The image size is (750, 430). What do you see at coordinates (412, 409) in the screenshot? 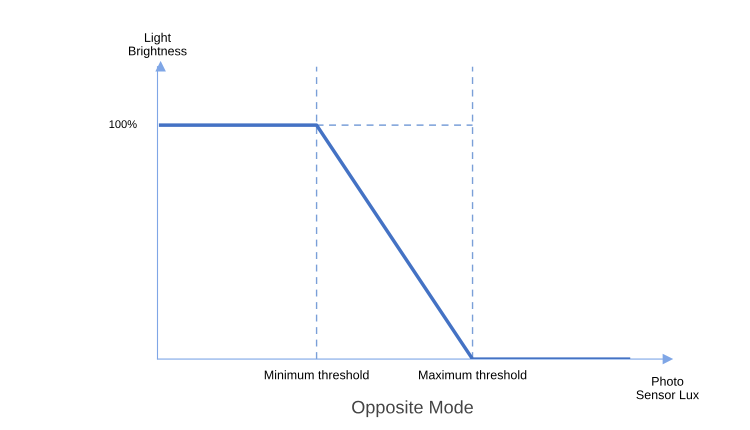
I see `text: Opposite Mode` at bounding box center [412, 409].